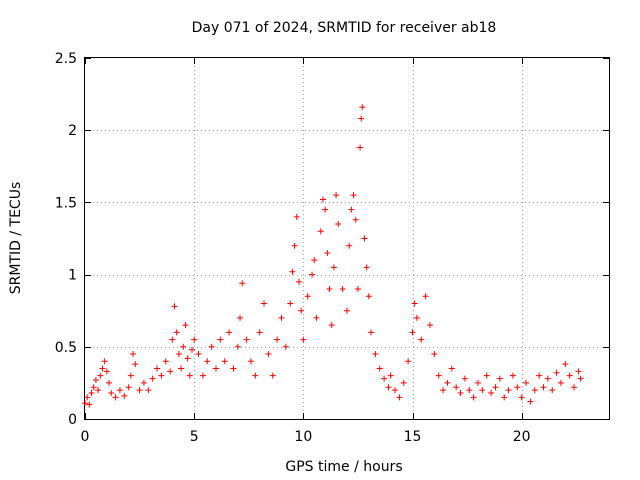 Image resolution: width=640 pixels, height=480 pixels. Describe the element at coordinates (66, 348) in the screenshot. I see `y-tick-label: 0.5` at that location.